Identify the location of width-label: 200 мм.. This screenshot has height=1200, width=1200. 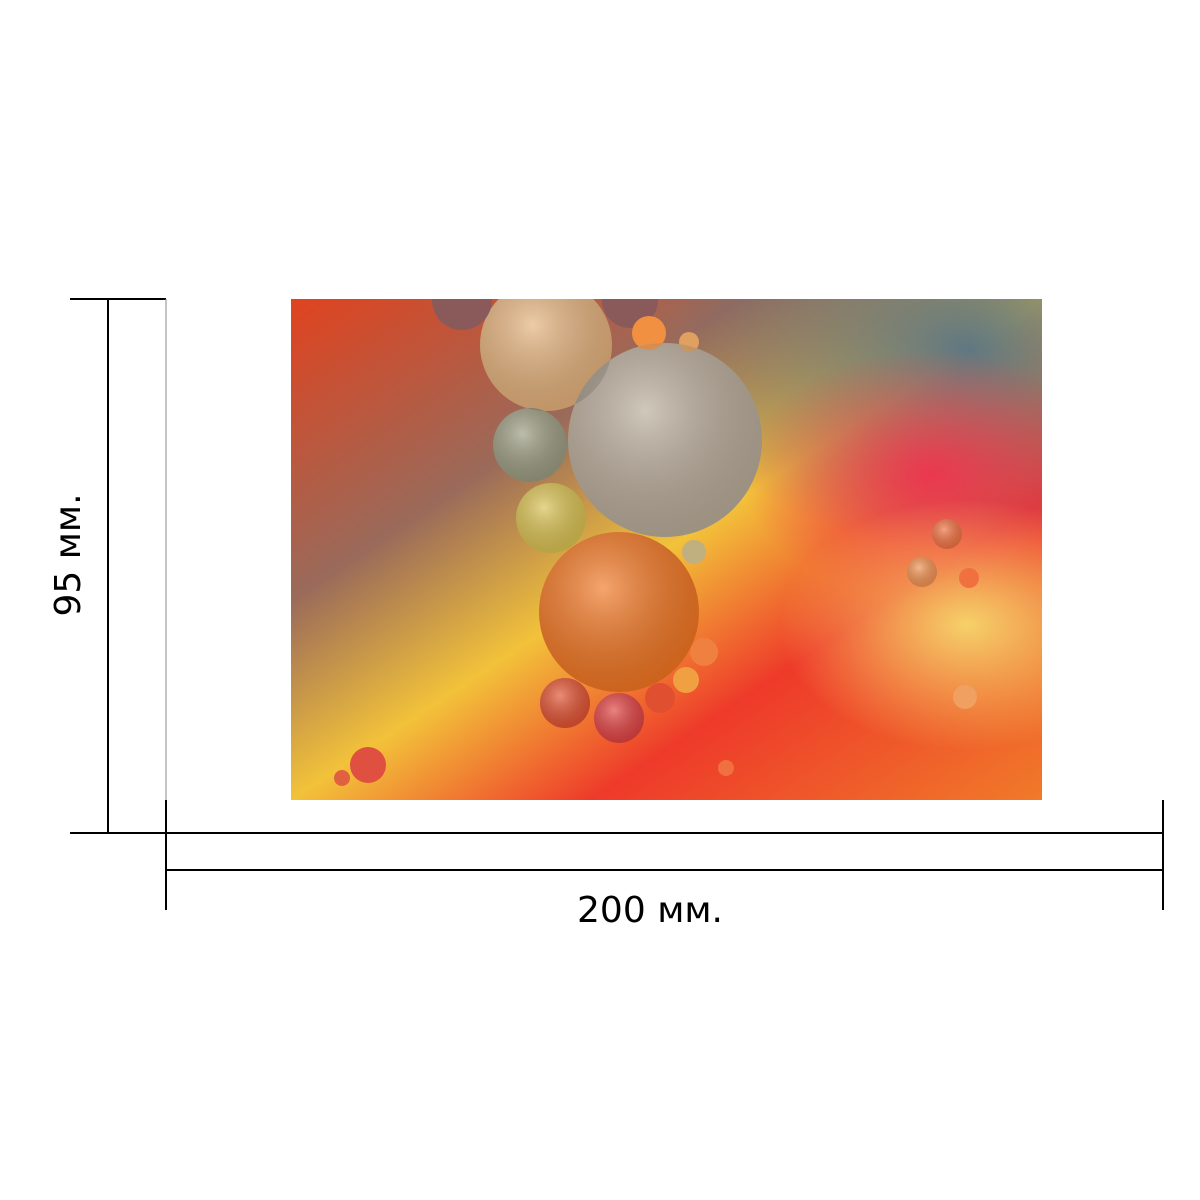
(650, 910).